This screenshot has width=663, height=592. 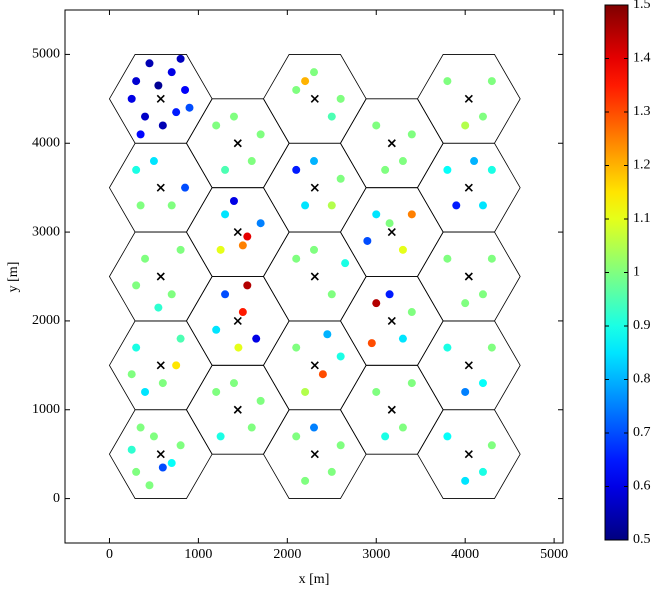 I want to click on x-tick-label: 2000, so click(x=287, y=554).